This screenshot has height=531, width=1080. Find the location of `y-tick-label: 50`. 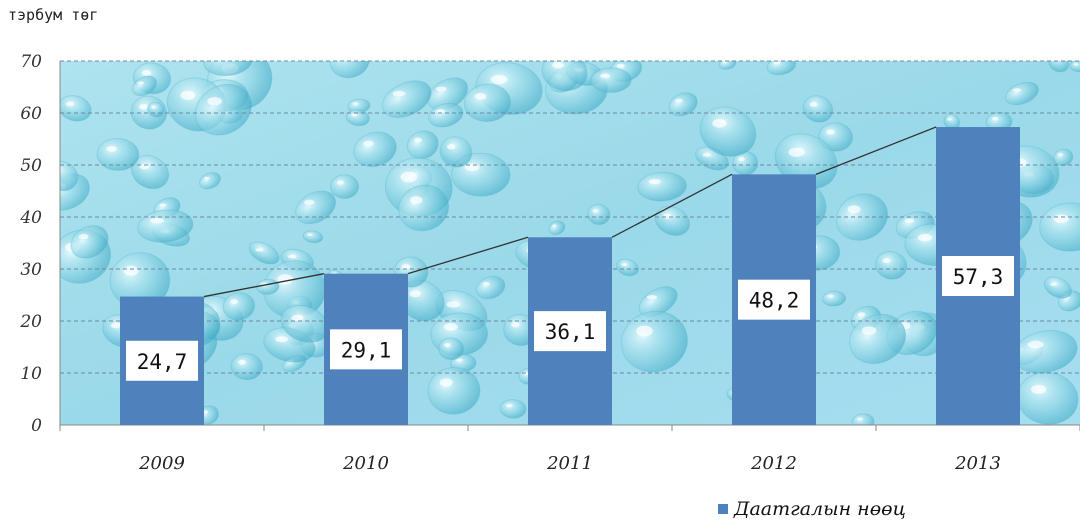

y-tick-label: 50 is located at coordinates (31, 166).